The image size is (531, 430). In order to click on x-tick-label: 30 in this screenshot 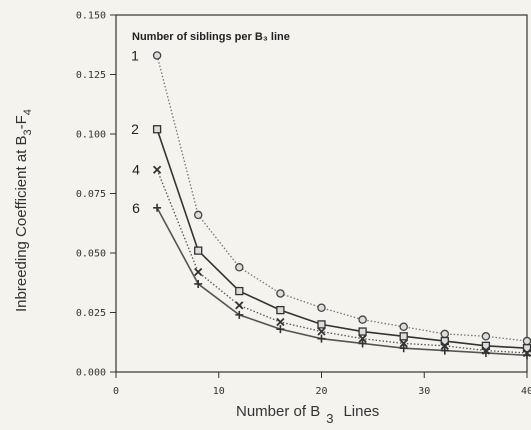, I will do `click(424, 391)`.